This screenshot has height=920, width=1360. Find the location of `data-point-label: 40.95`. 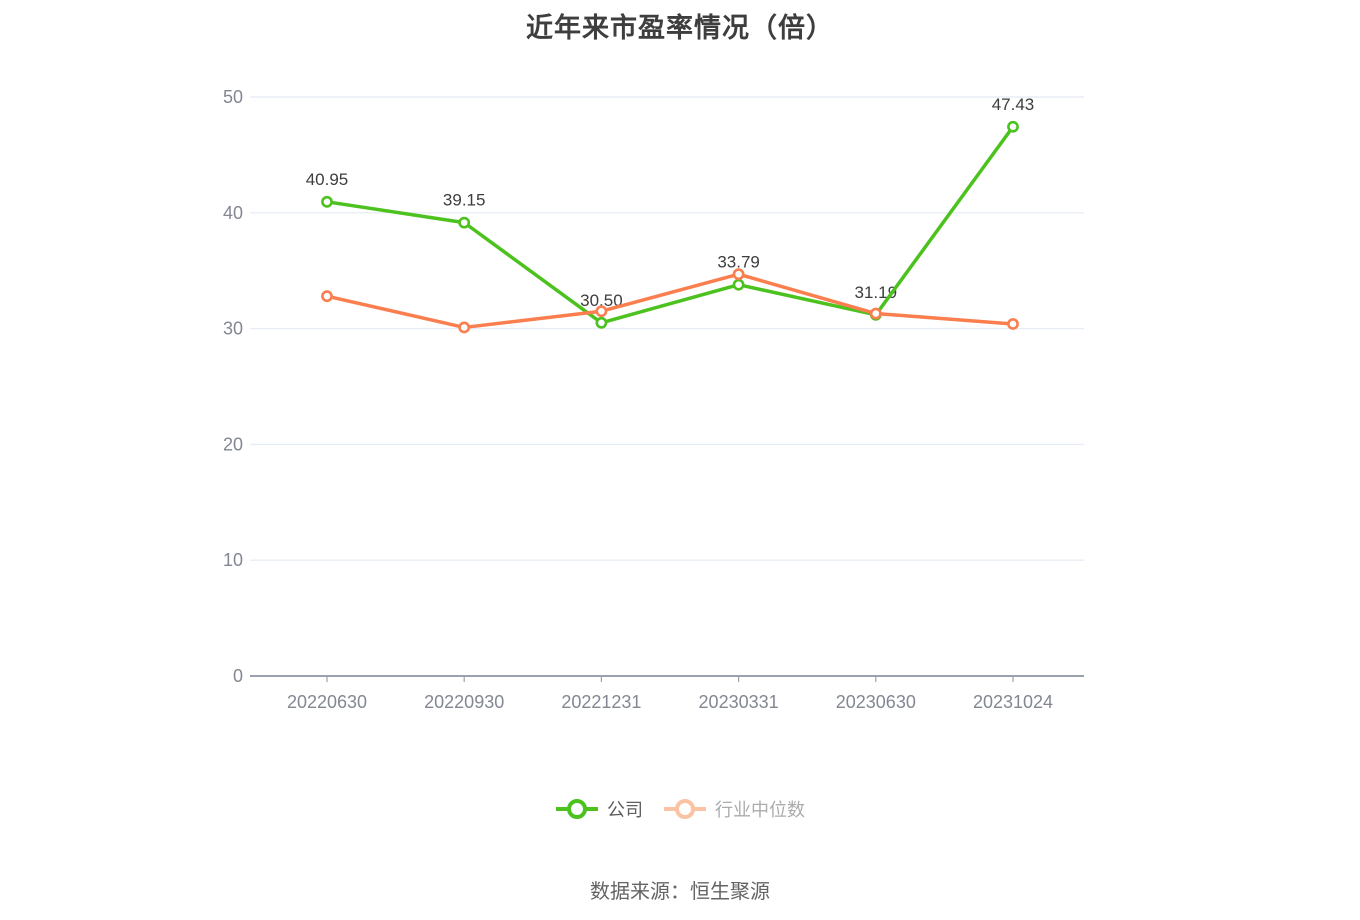

data-point-label: 40.95 is located at coordinates (327, 179).